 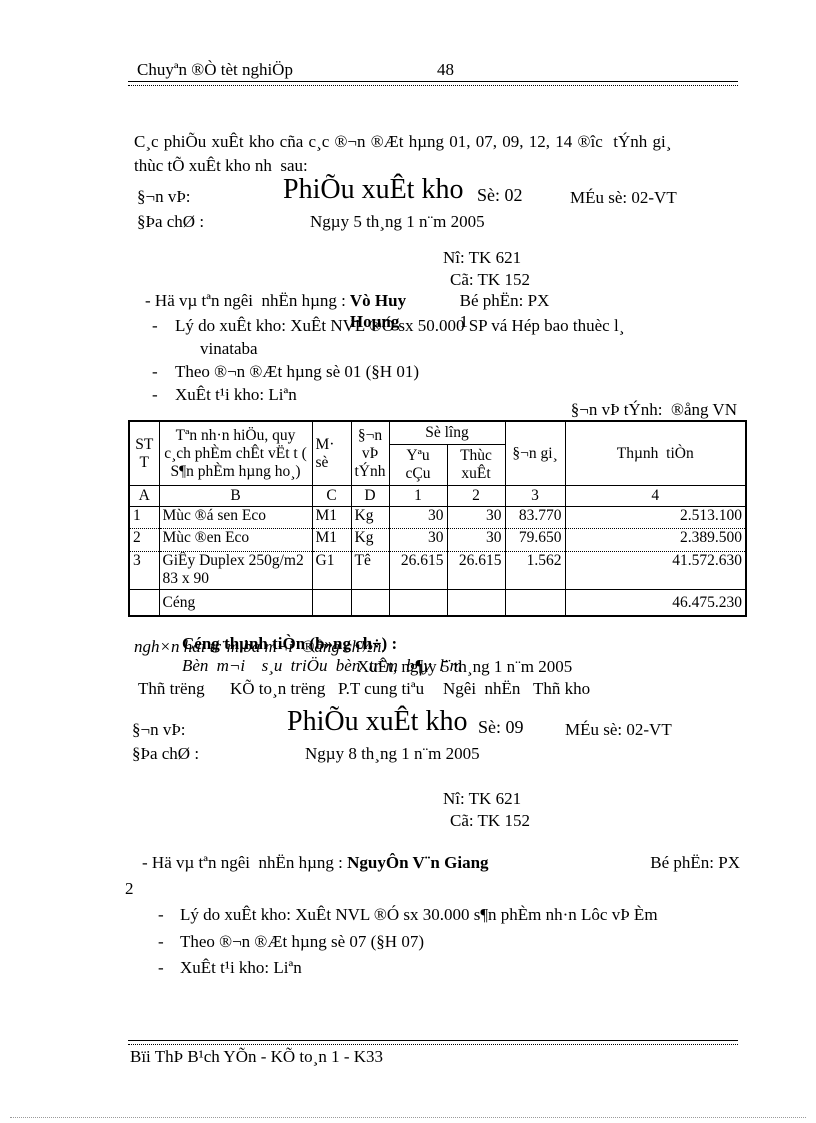 What do you see at coordinates (535, 496) in the screenshot?
I see `letter-cell: 3` at bounding box center [535, 496].